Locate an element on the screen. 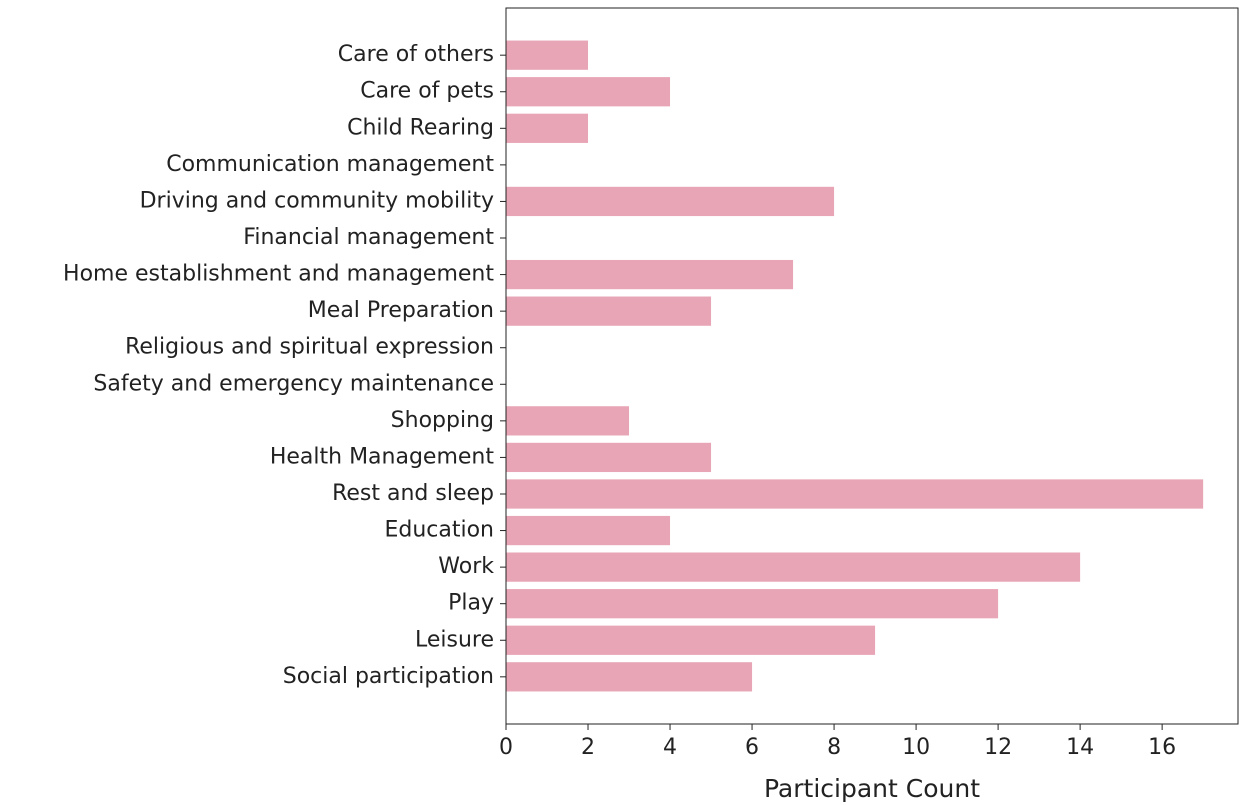 The image size is (1243, 805). y-tick-label: Meal Preparation is located at coordinates (401, 310).